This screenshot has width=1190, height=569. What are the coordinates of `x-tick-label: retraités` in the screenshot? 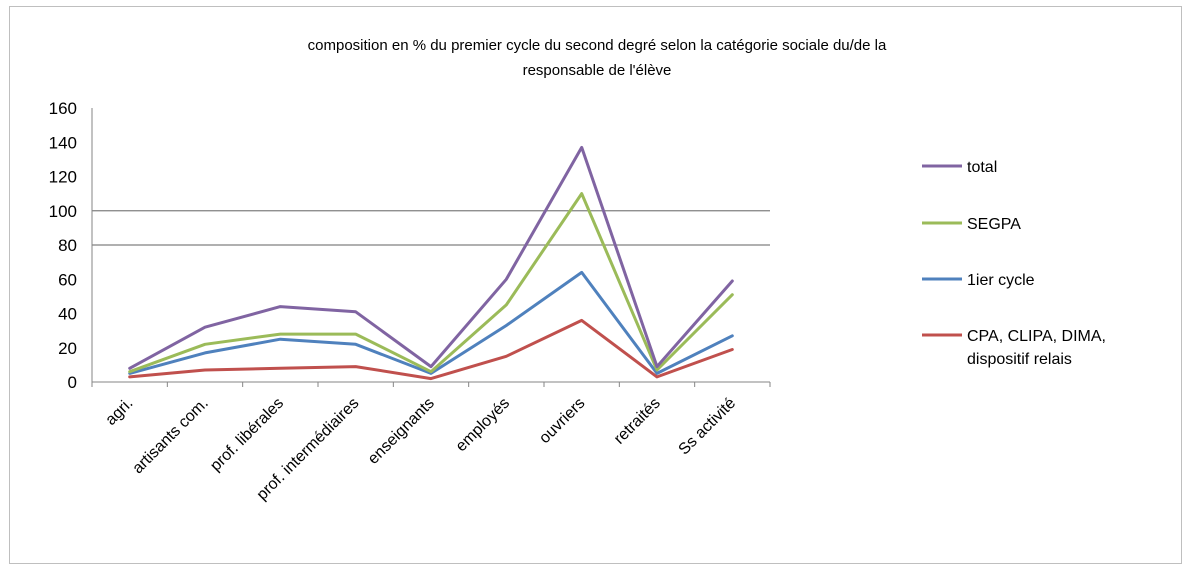 It's located at (637, 421).